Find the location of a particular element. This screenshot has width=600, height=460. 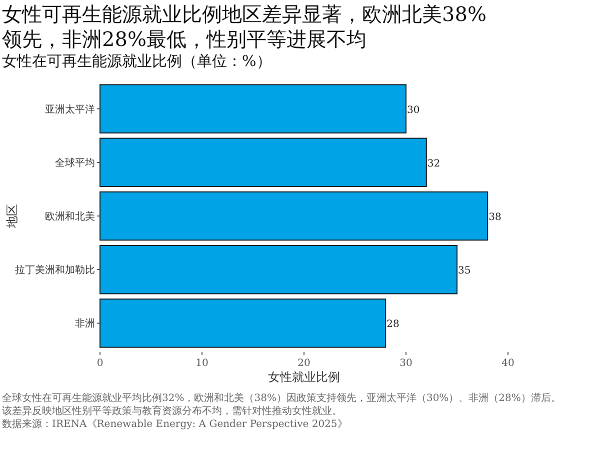

x-tick-label: 10 is located at coordinates (202, 363).